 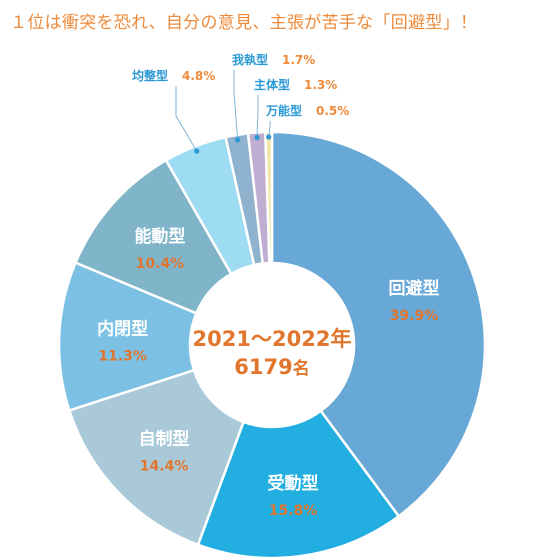 I want to click on donut-hole, so click(x=272, y=345).